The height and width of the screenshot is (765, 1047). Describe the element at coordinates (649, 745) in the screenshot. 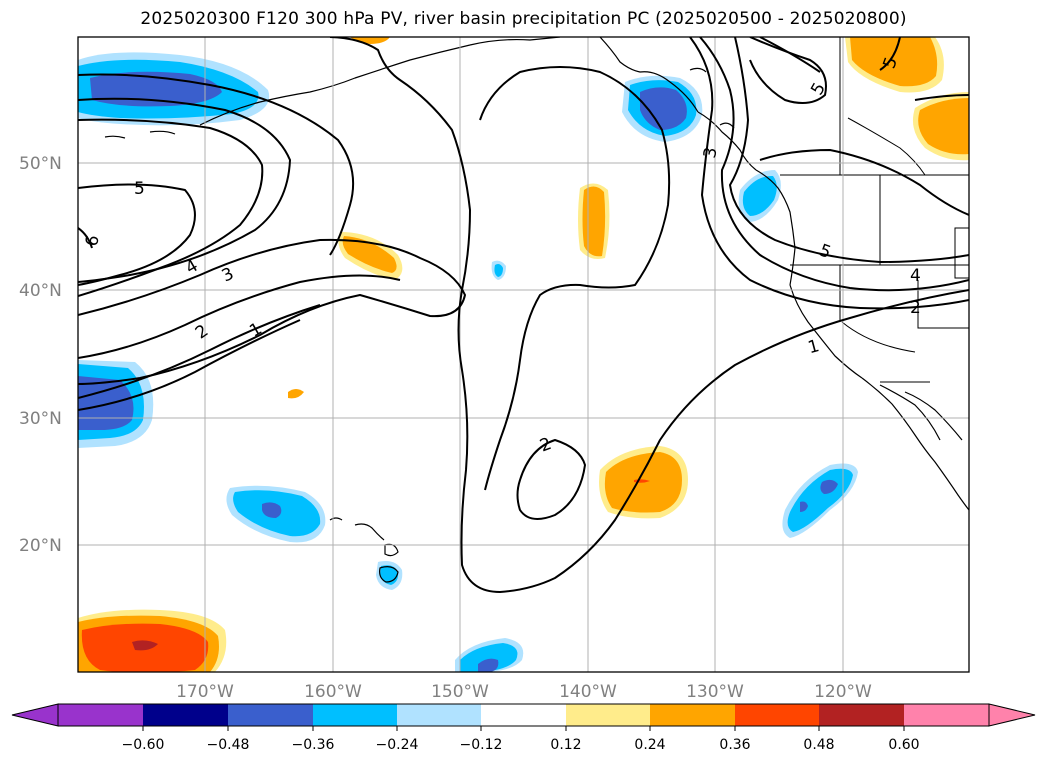

I see `colorbar-tick-label: 0.24` at that location.